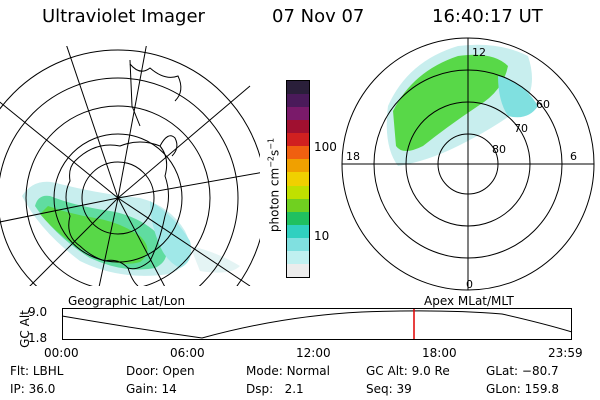  I want to click on time-tick-2359: 23:59, so click(565, 353).